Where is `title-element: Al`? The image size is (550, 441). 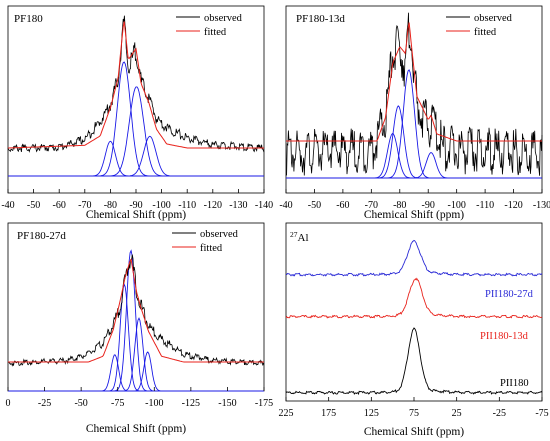 title-element: Al is located at coordinates (303, 238).